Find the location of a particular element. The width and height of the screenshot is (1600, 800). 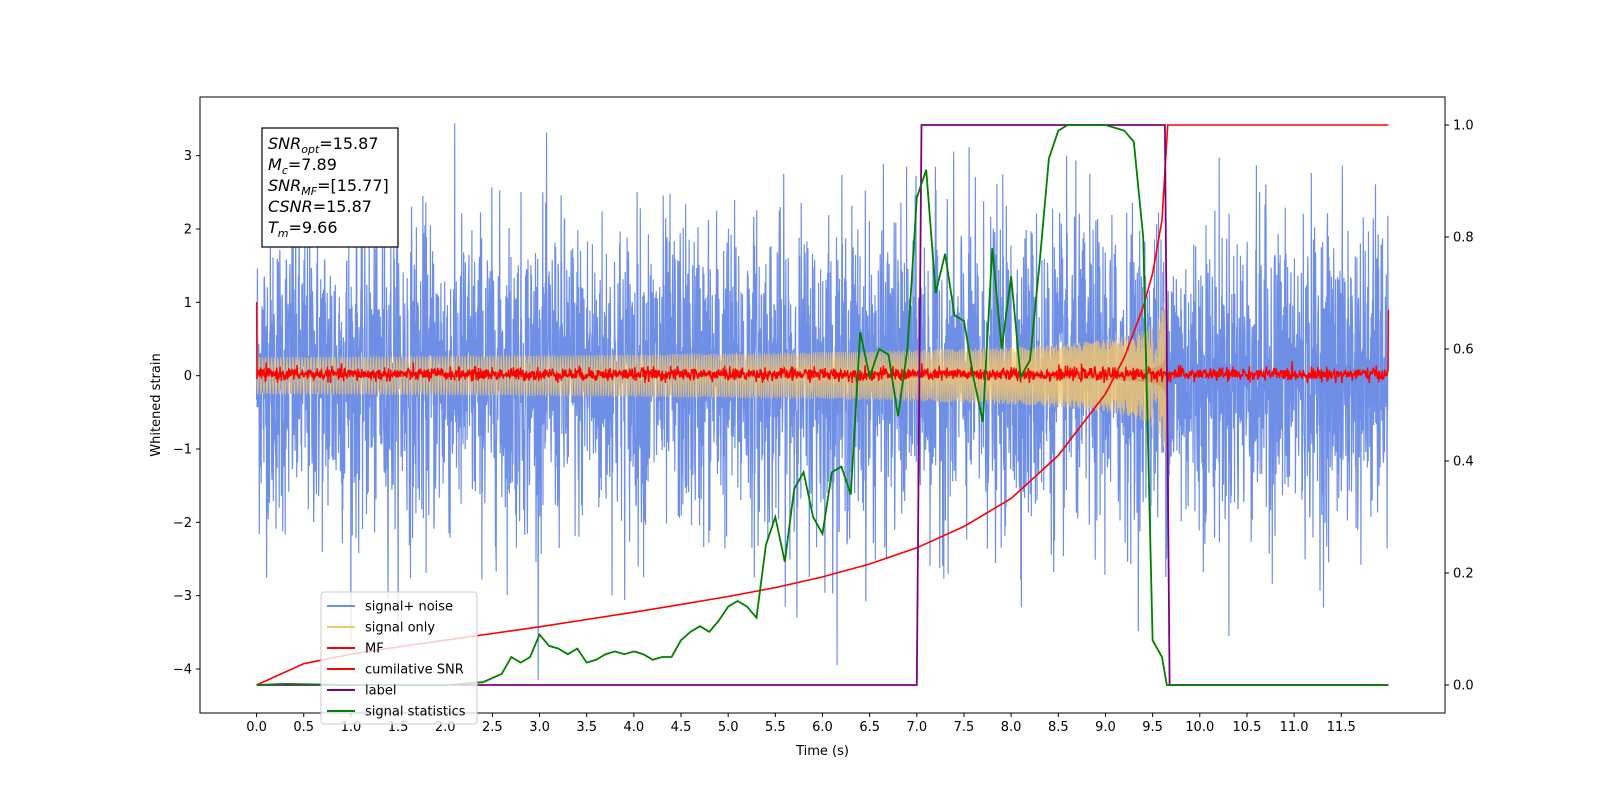

y-axis-title: Whitened strain is located at coordinates (156, 404).